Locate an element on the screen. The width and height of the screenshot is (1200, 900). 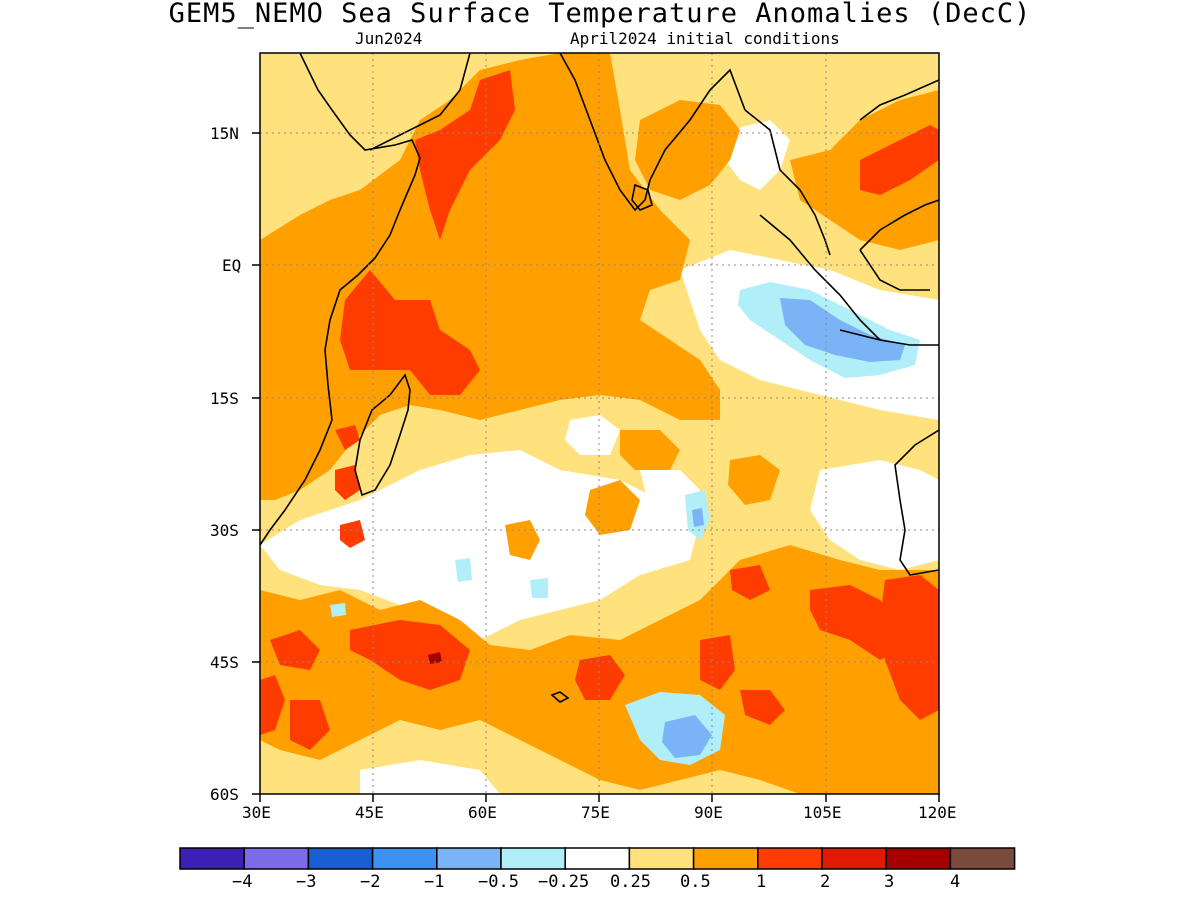
lon-label-120e: 120E is located at coordinates (937, 812).